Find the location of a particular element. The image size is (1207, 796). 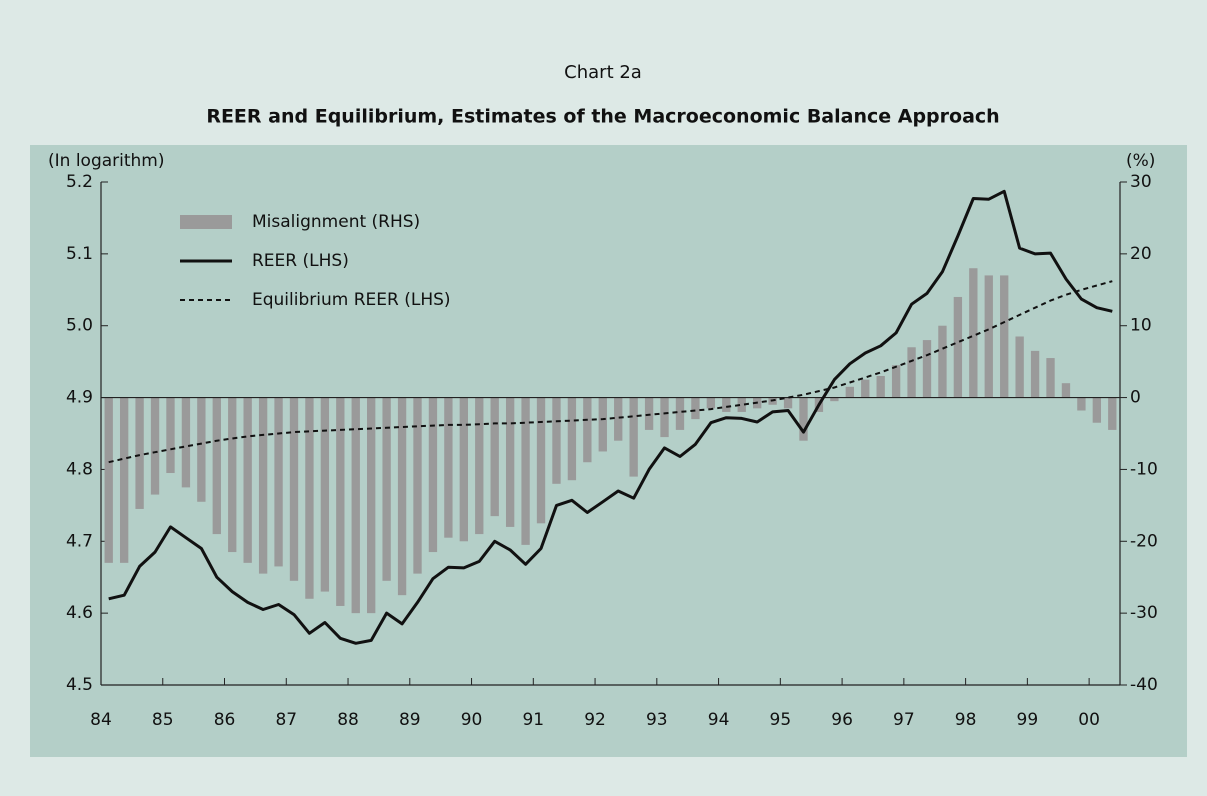

legend-label: Misalignment (RHS) is located at coordinates (336, 222).